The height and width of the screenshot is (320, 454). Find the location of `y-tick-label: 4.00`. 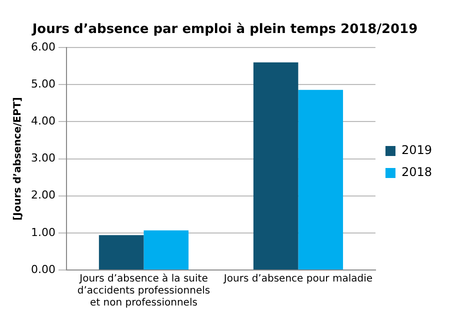

y-tick-label: 4.00 is located at coordinates (43, 121).